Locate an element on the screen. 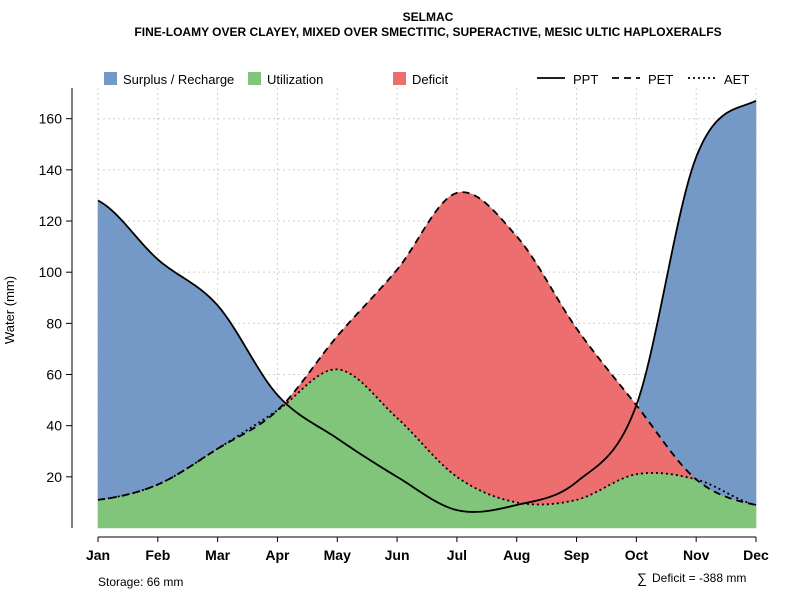 The image size is (800, 600). x-tick-label: Dec is located at coordinates (756, 555).